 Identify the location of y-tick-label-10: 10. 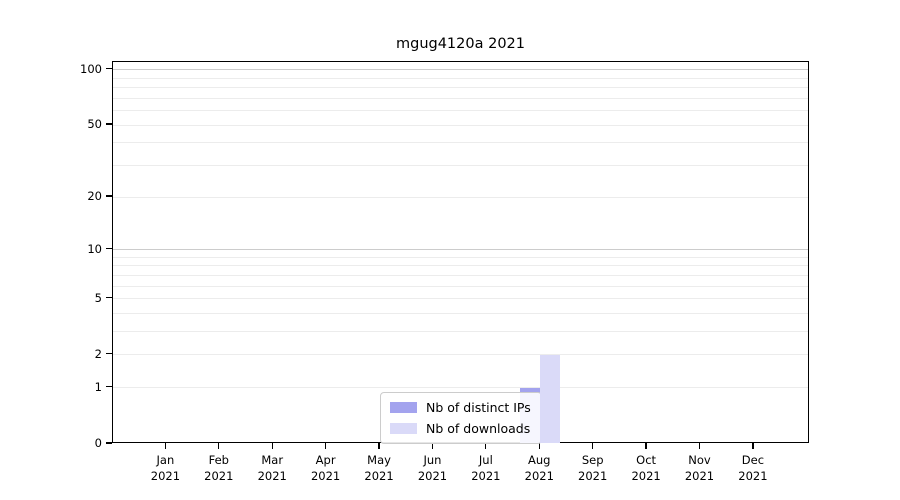
(94, 248).